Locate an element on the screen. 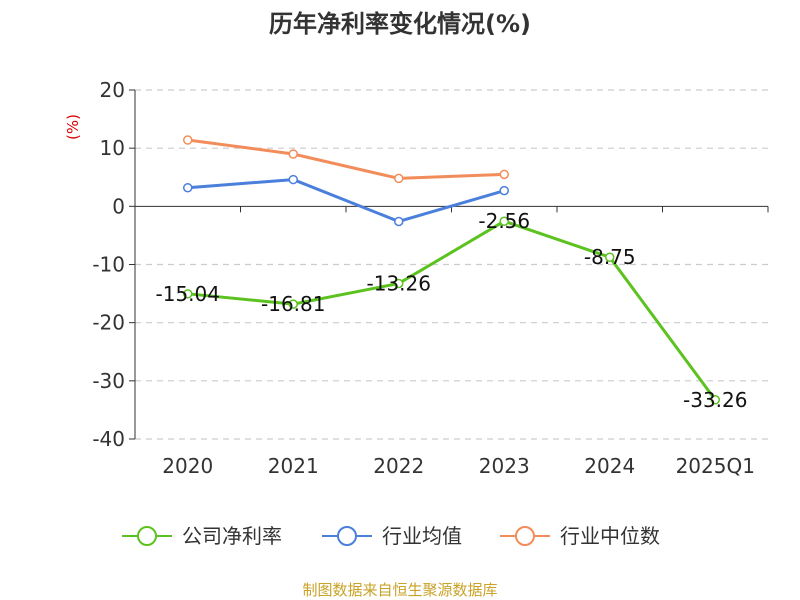  data-label: -2.56 is located at coordinates (504, 221).